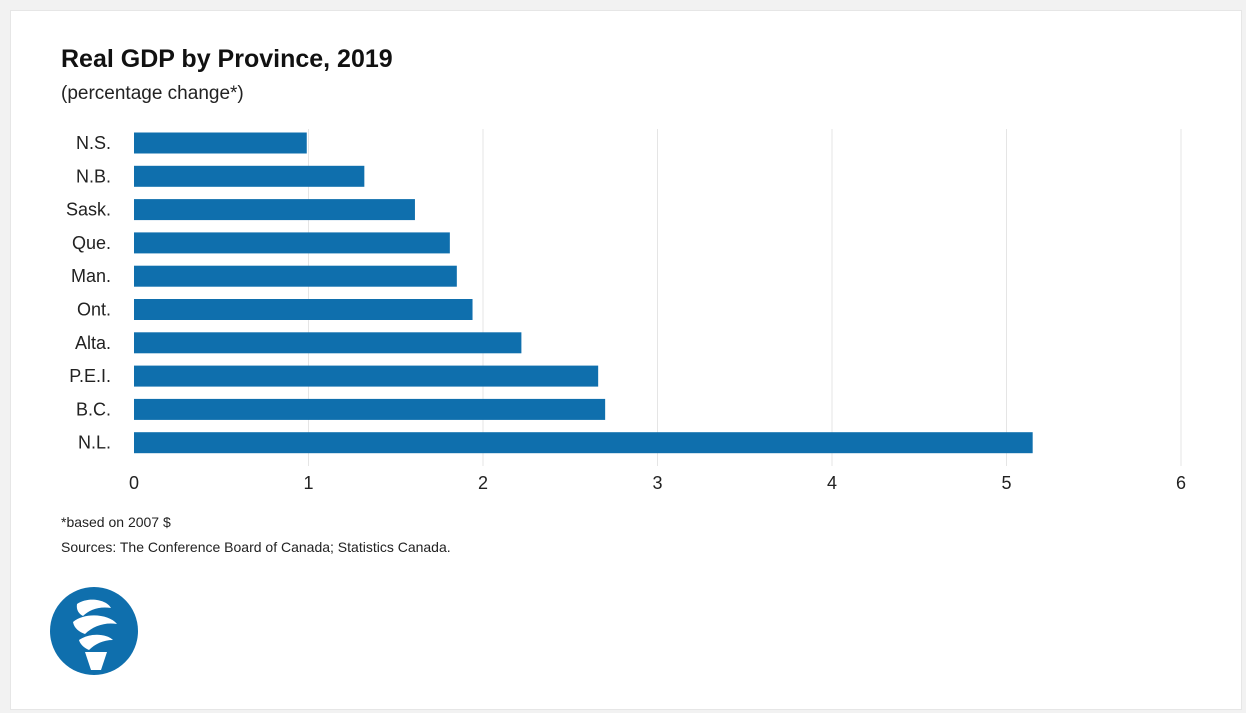  I want to click on category-label: Que., so click(91, 243).